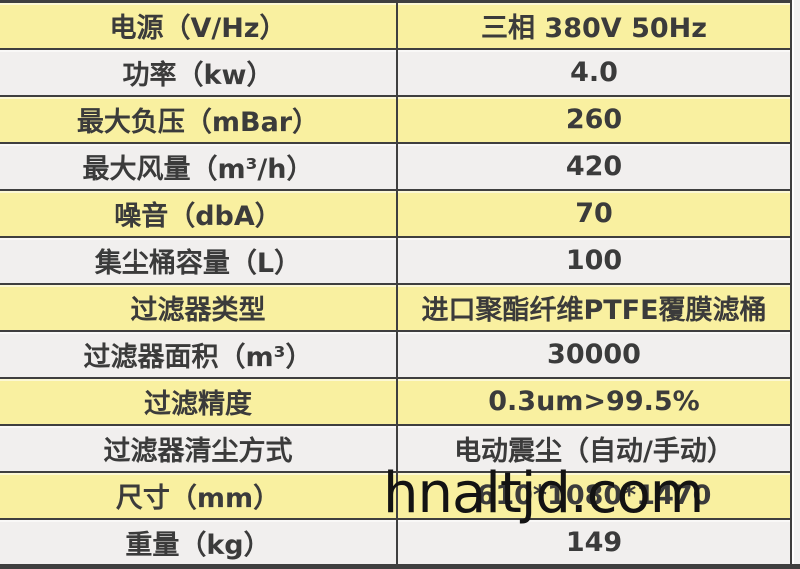 The width and height of the screenshot is (800, 569). I want to click on spec-row: 尺寸（mm） 610*1080*1470, so click(395, 496).